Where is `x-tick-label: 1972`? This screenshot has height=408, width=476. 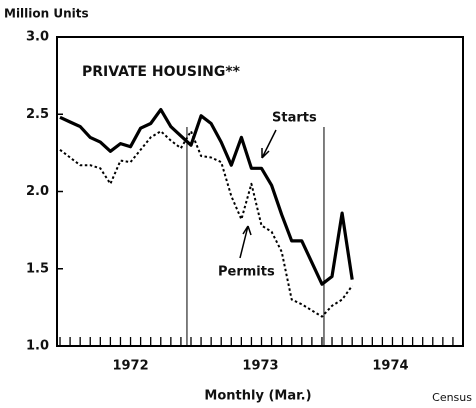 x-tick-label: 1972 is located at coordinates (130, 366).